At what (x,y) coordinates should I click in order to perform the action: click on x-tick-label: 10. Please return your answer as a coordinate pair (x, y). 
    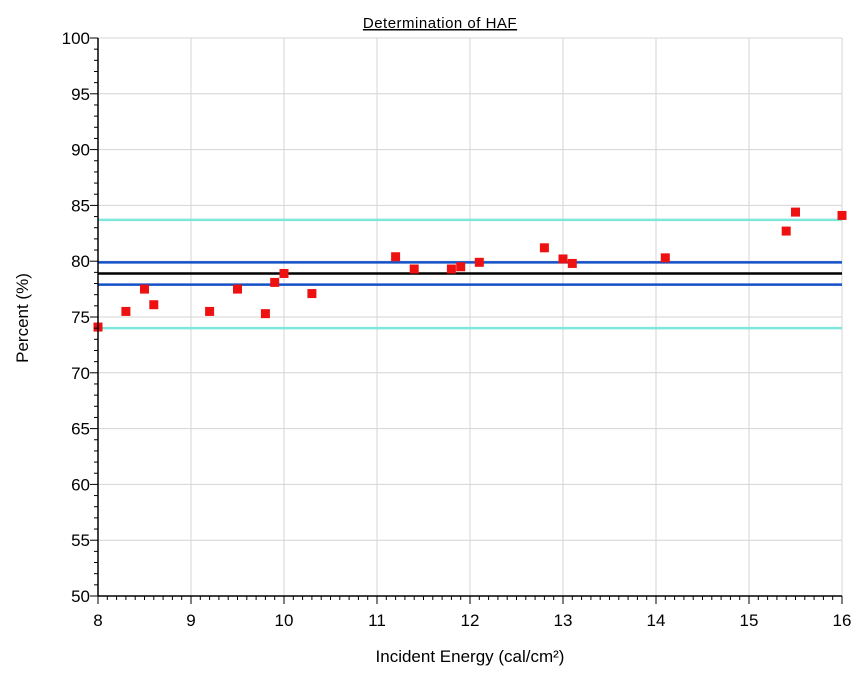
    Looking at the image, I should click on (284, 620).